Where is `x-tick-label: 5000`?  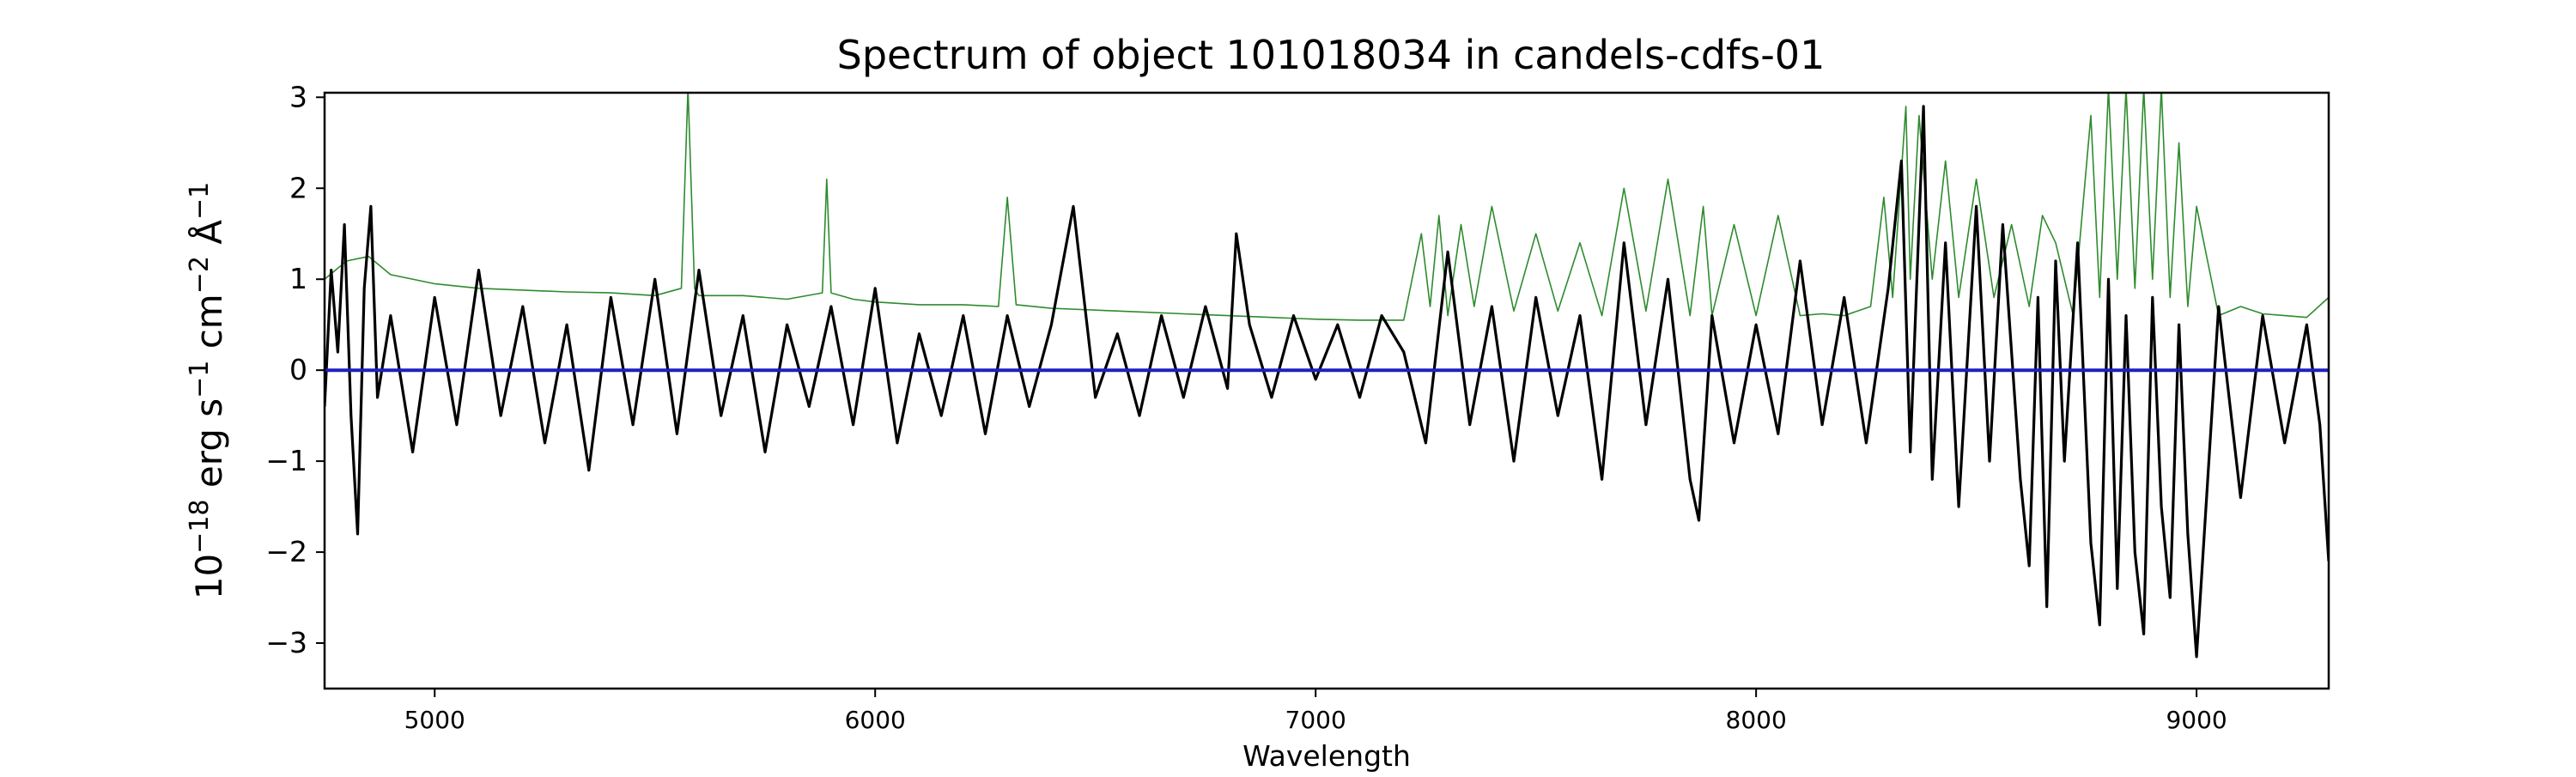 x-tick-label: 5000 is located at coordinates (434, 720).